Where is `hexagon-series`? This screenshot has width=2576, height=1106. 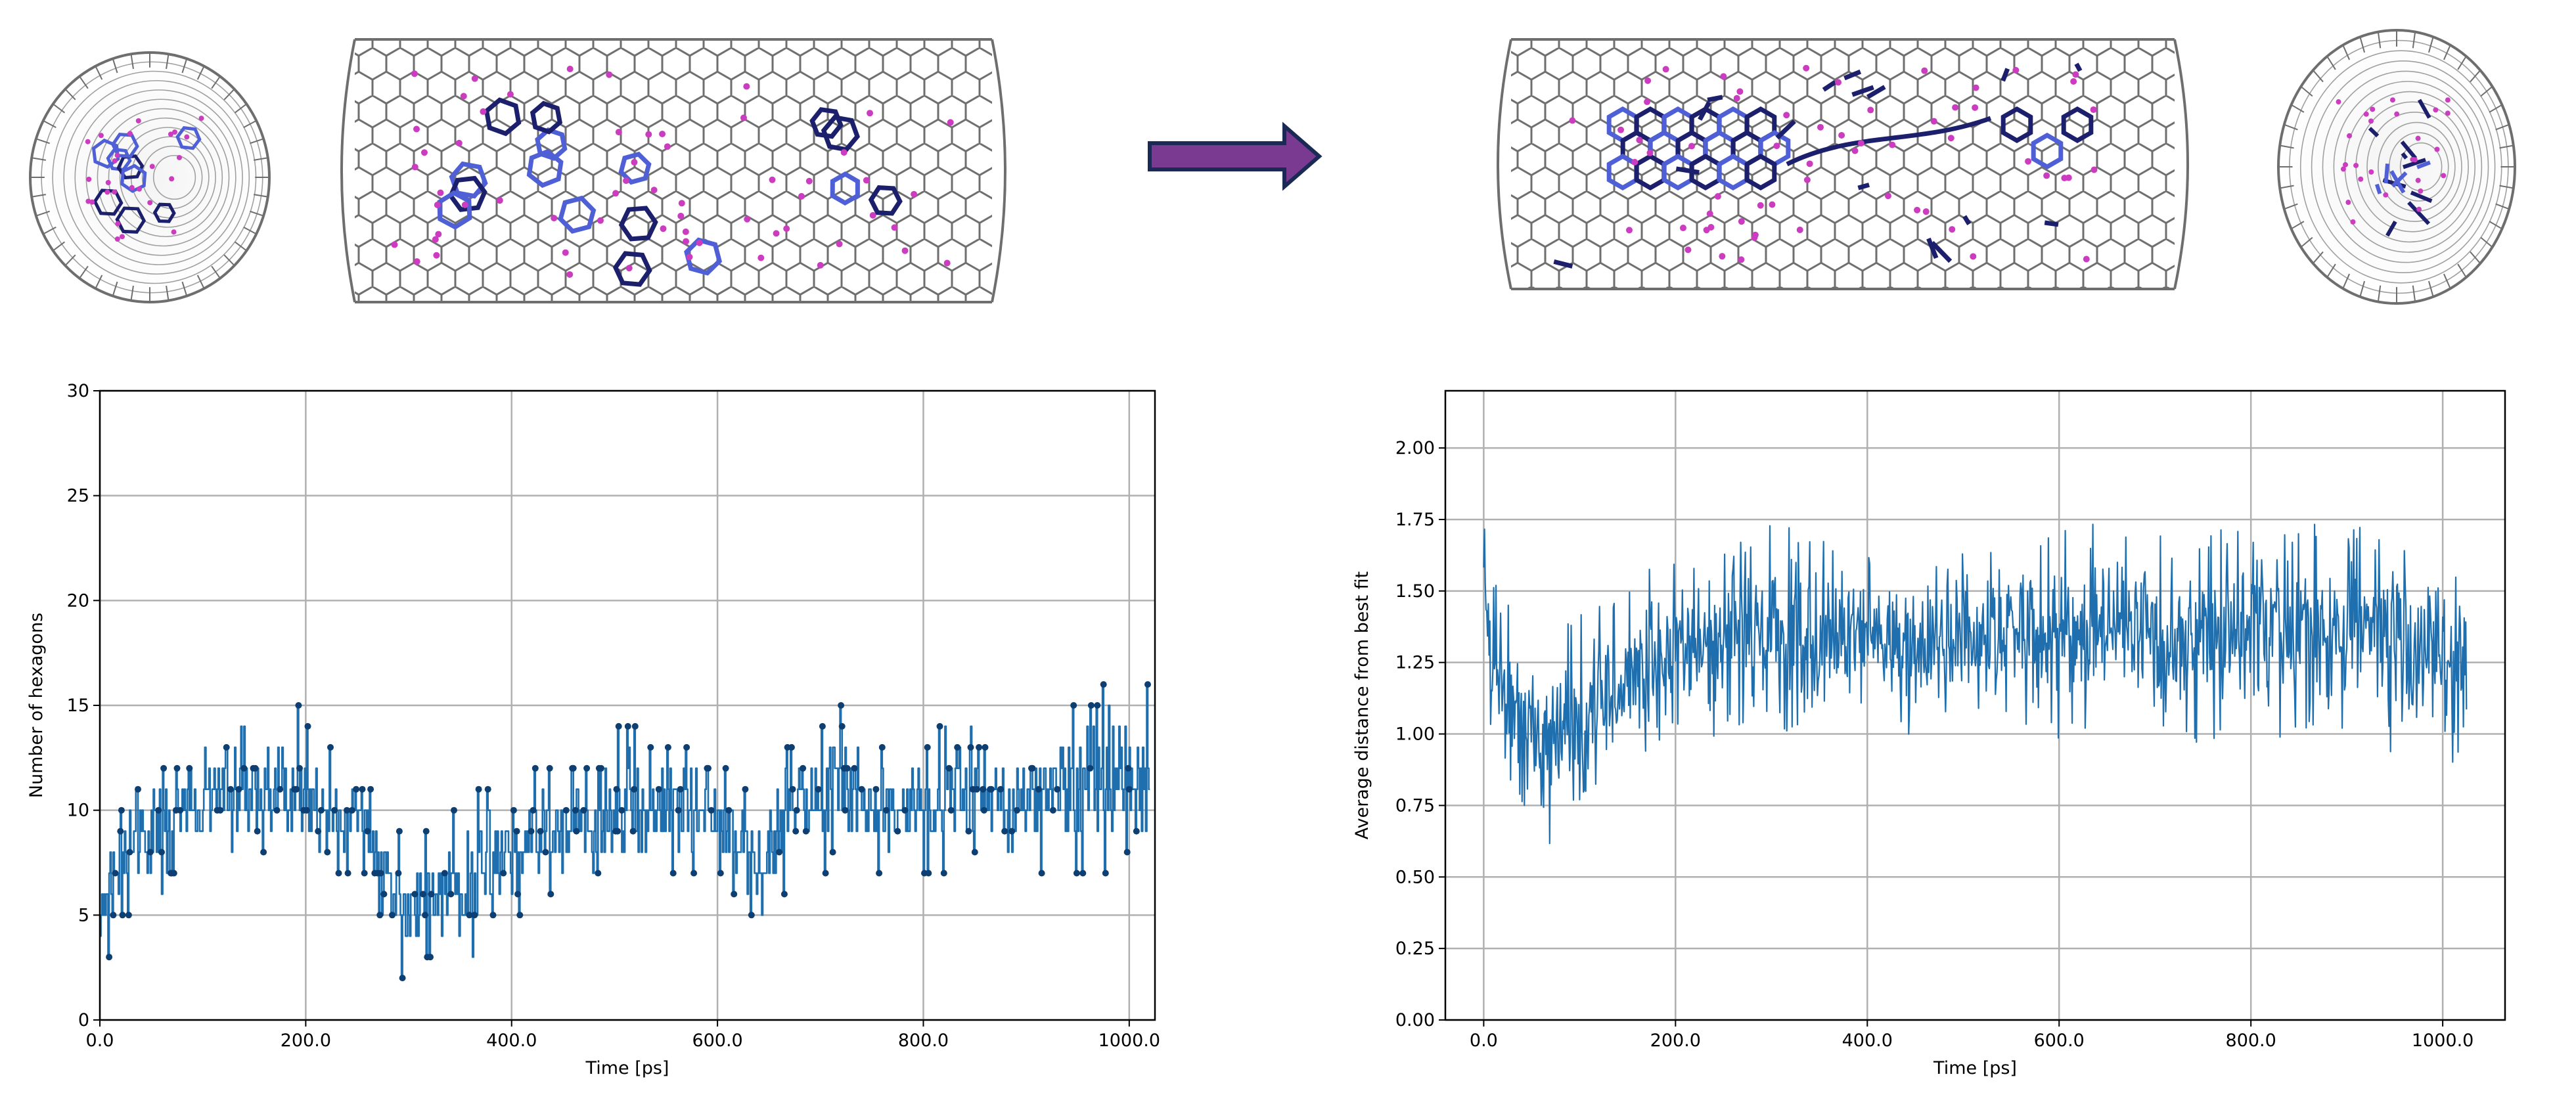
hexagon-series is located at coordinates (625, 831).